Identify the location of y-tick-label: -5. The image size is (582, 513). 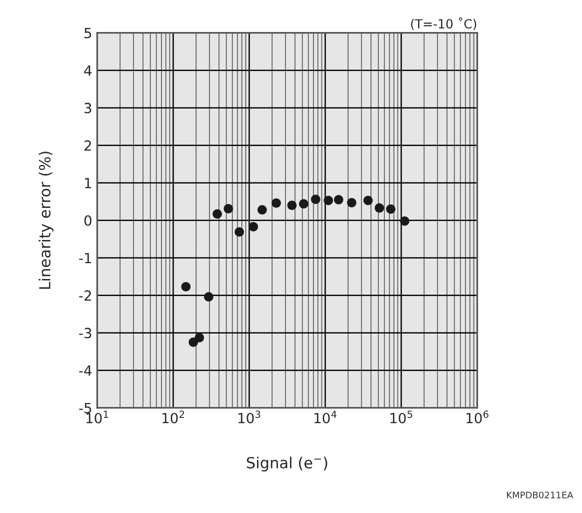
(85, 408).